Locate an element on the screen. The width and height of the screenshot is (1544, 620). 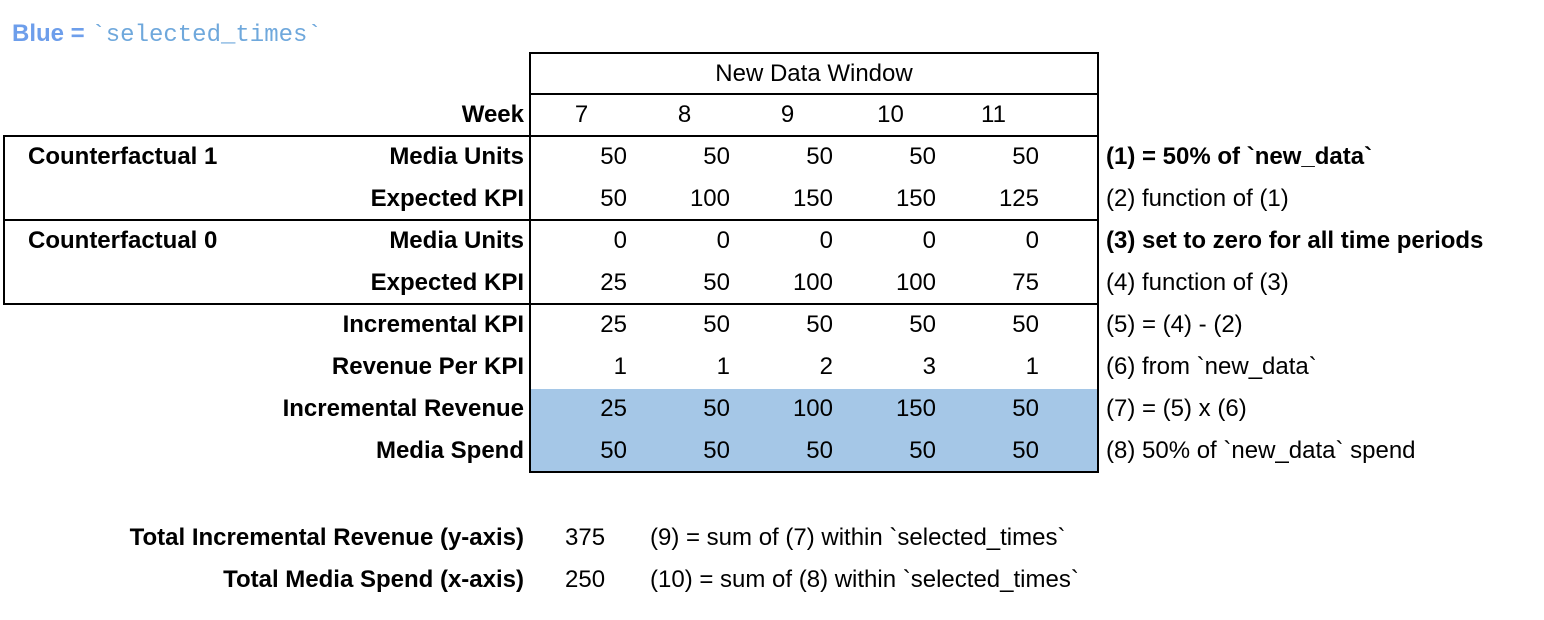
row-label: Incremental KPI is located at coordinates (433, 324).